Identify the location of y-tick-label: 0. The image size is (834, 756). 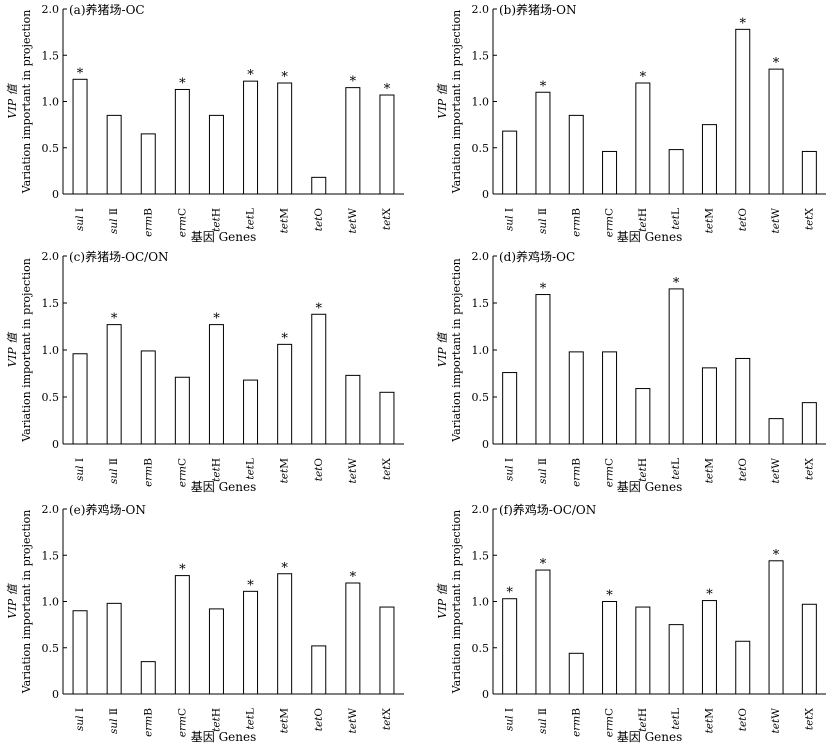
(485, 194).